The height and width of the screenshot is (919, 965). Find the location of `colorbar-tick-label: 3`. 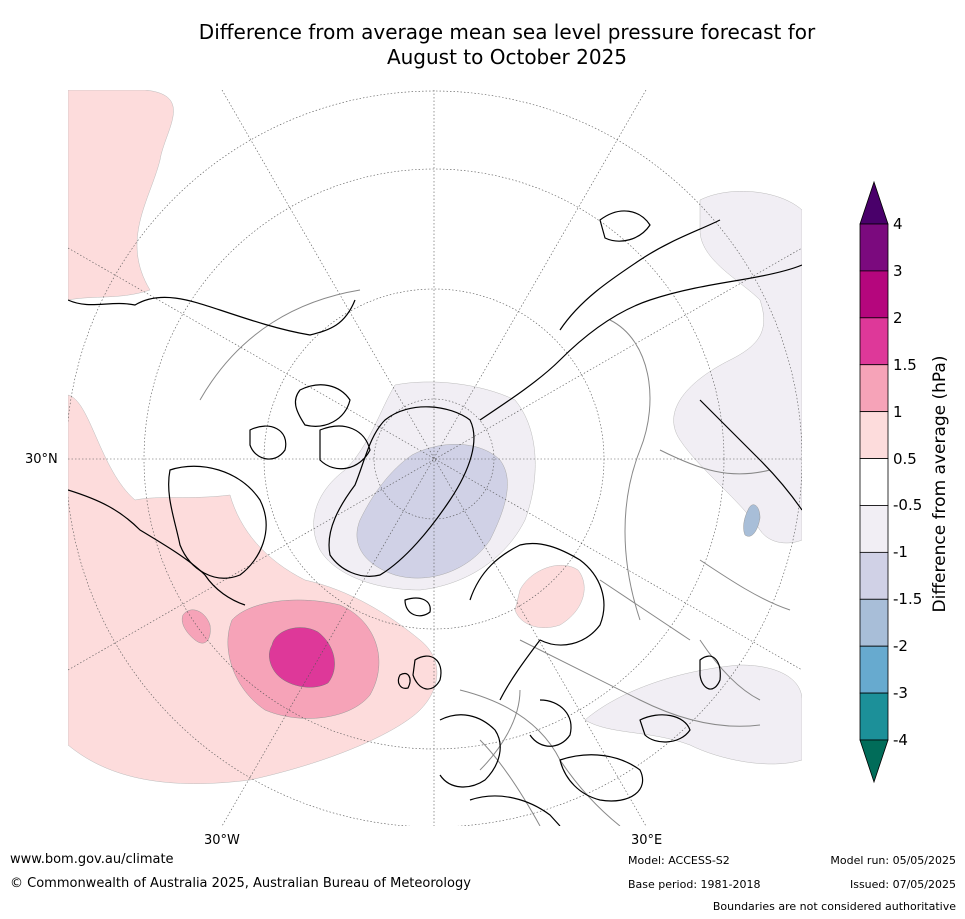

colorbar-tick-label: 3 is located at coordinates (898, 270).